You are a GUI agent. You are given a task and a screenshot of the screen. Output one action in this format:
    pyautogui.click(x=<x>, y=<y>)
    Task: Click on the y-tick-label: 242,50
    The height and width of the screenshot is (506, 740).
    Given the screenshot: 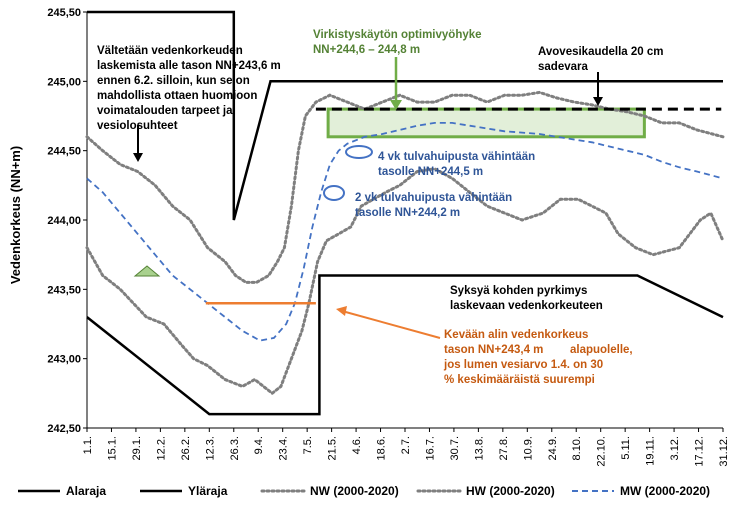 What is the action you would take?
    pyautogui.click(x=64, y=429)
    